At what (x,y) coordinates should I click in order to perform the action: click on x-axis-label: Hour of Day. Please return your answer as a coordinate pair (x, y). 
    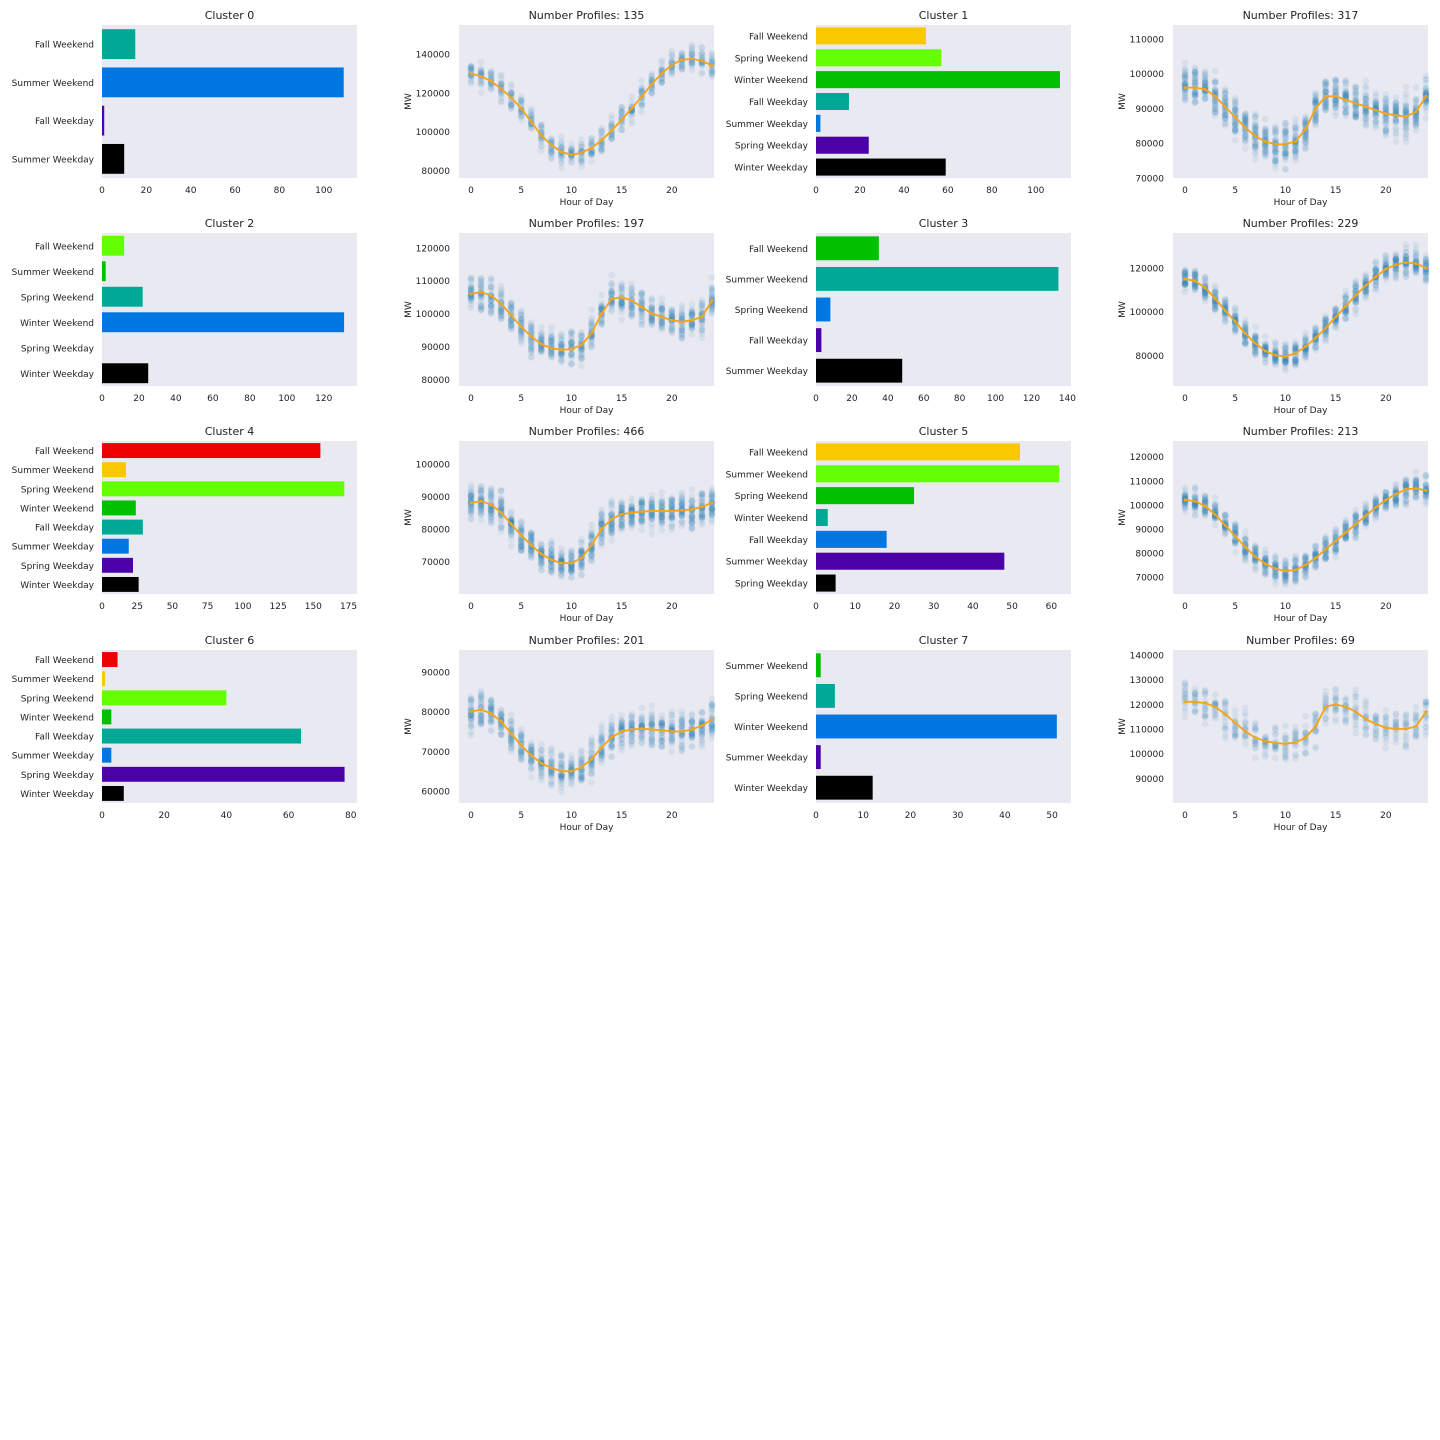
    Looking at the image, I should click on (1301, 203).